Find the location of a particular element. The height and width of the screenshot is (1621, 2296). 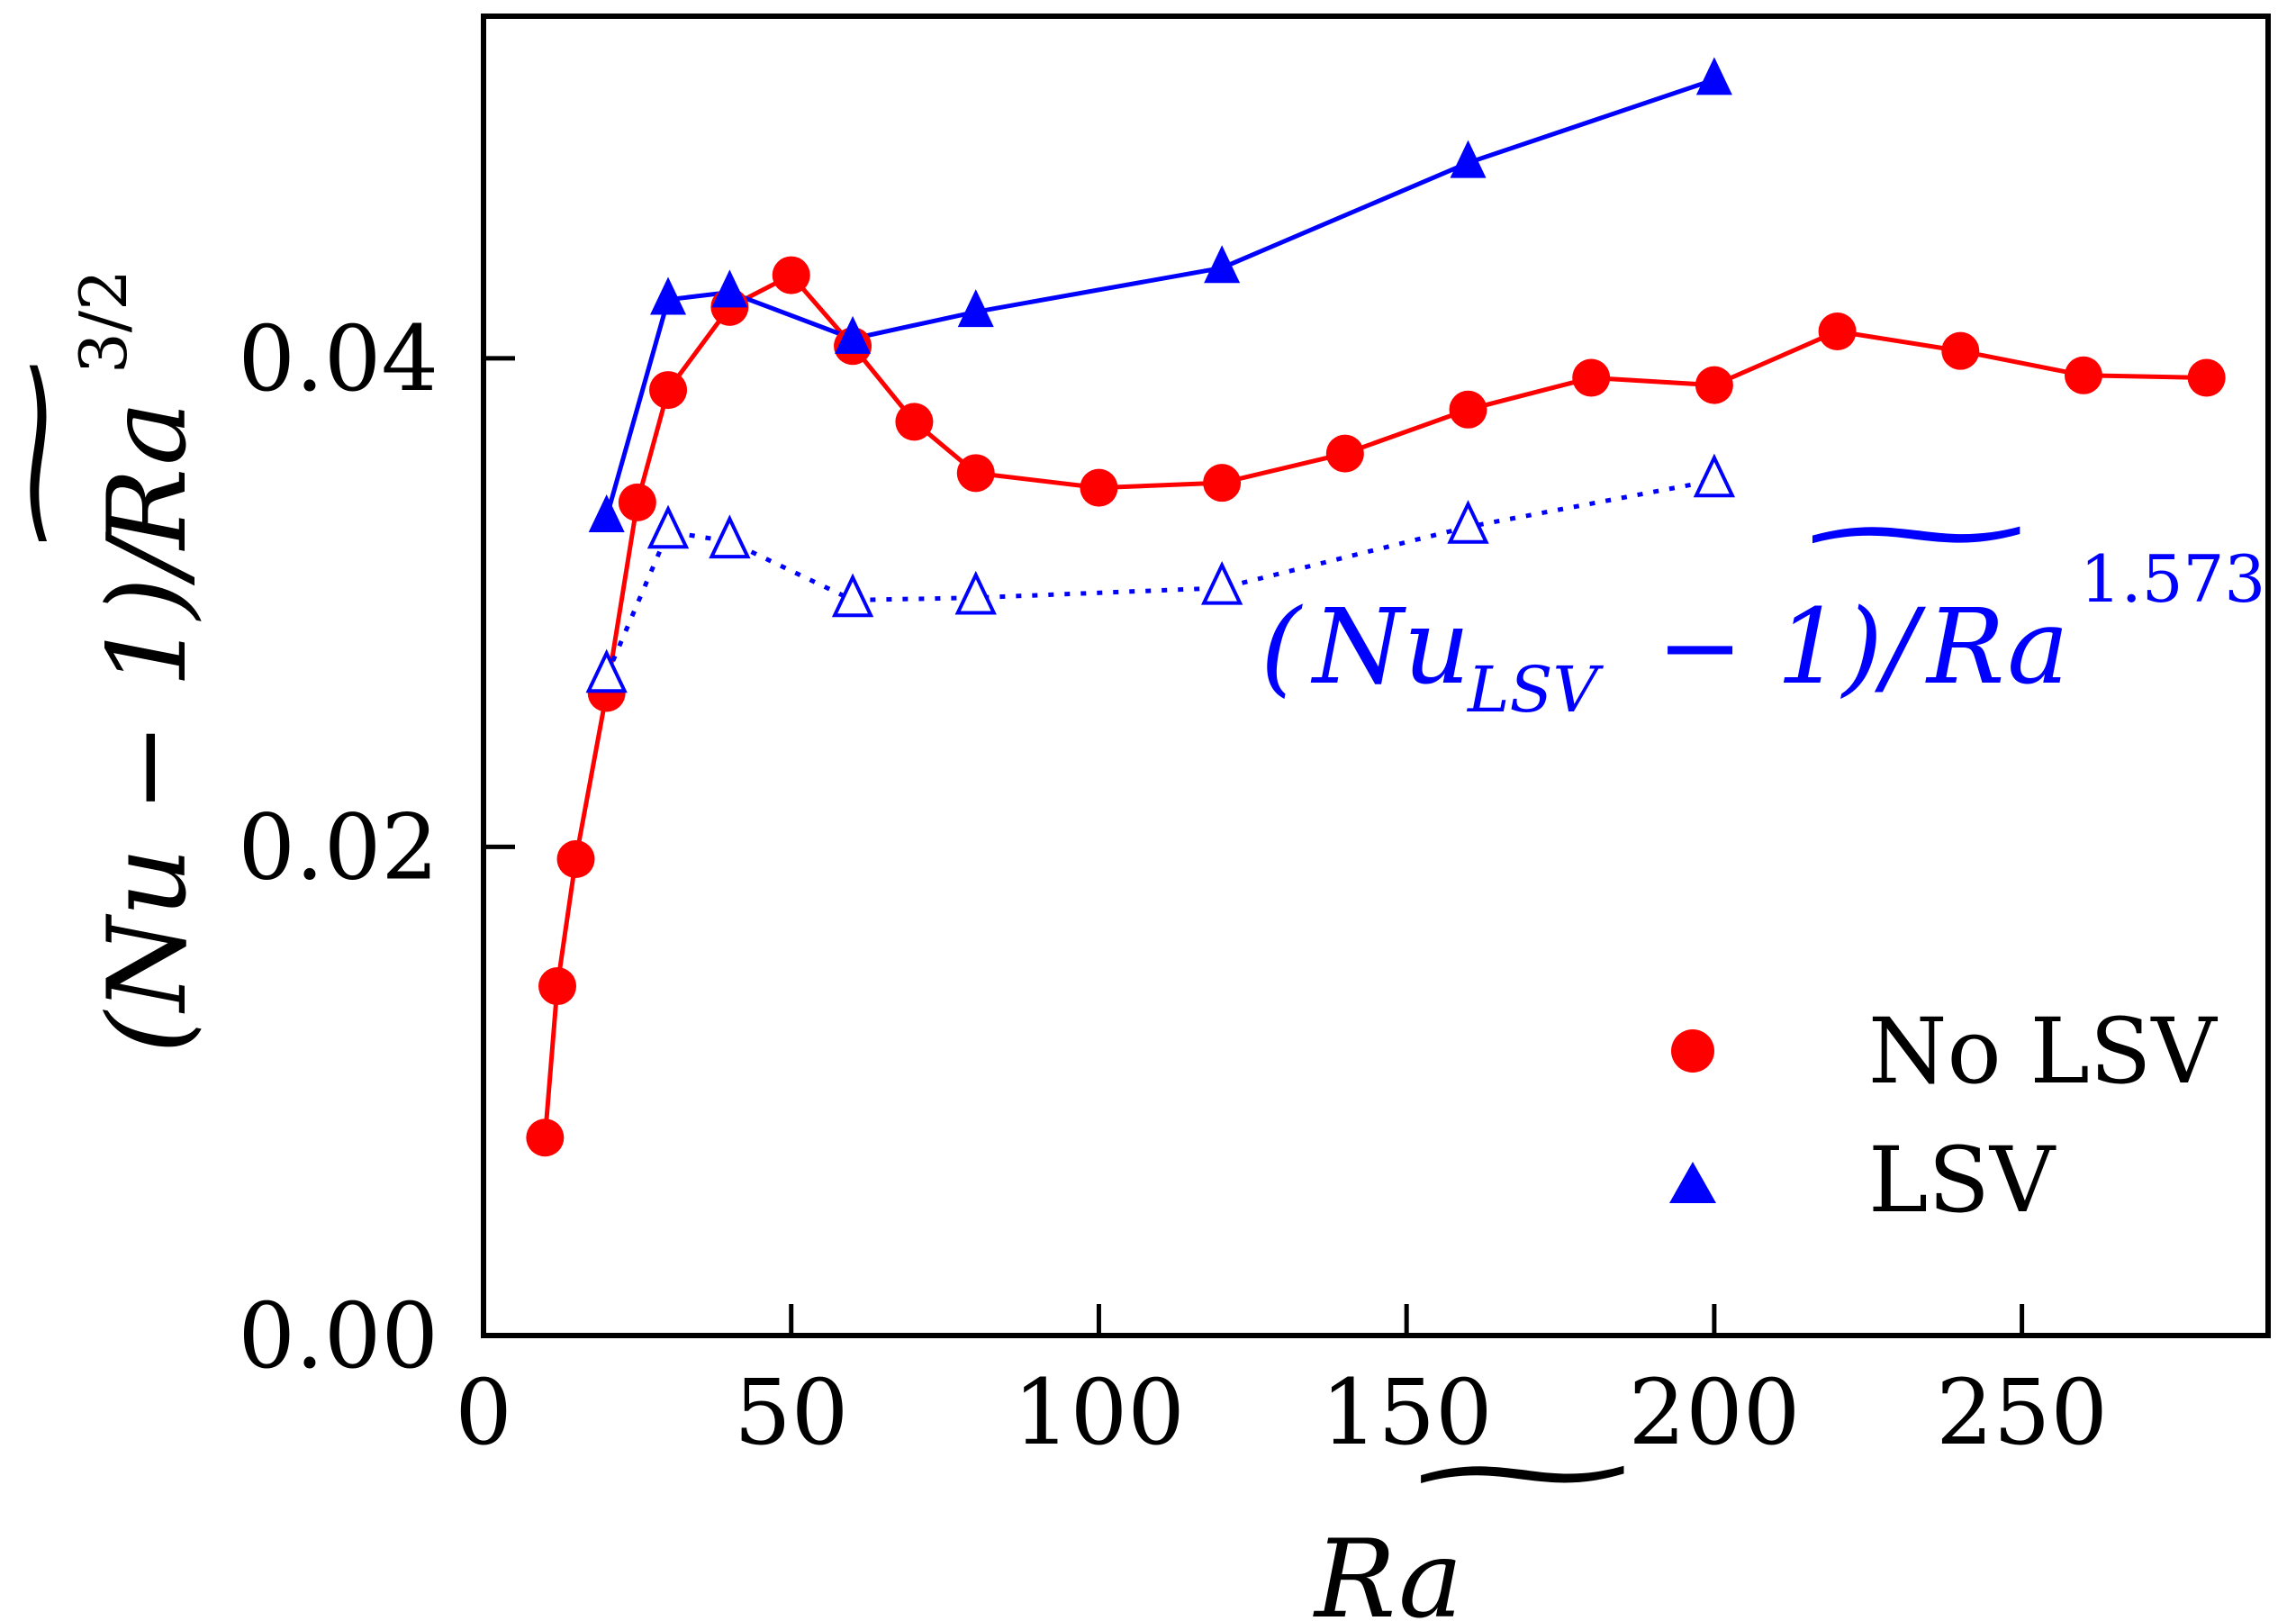

y-axis-title-ra: Ra is located at coordinates (148, 476).